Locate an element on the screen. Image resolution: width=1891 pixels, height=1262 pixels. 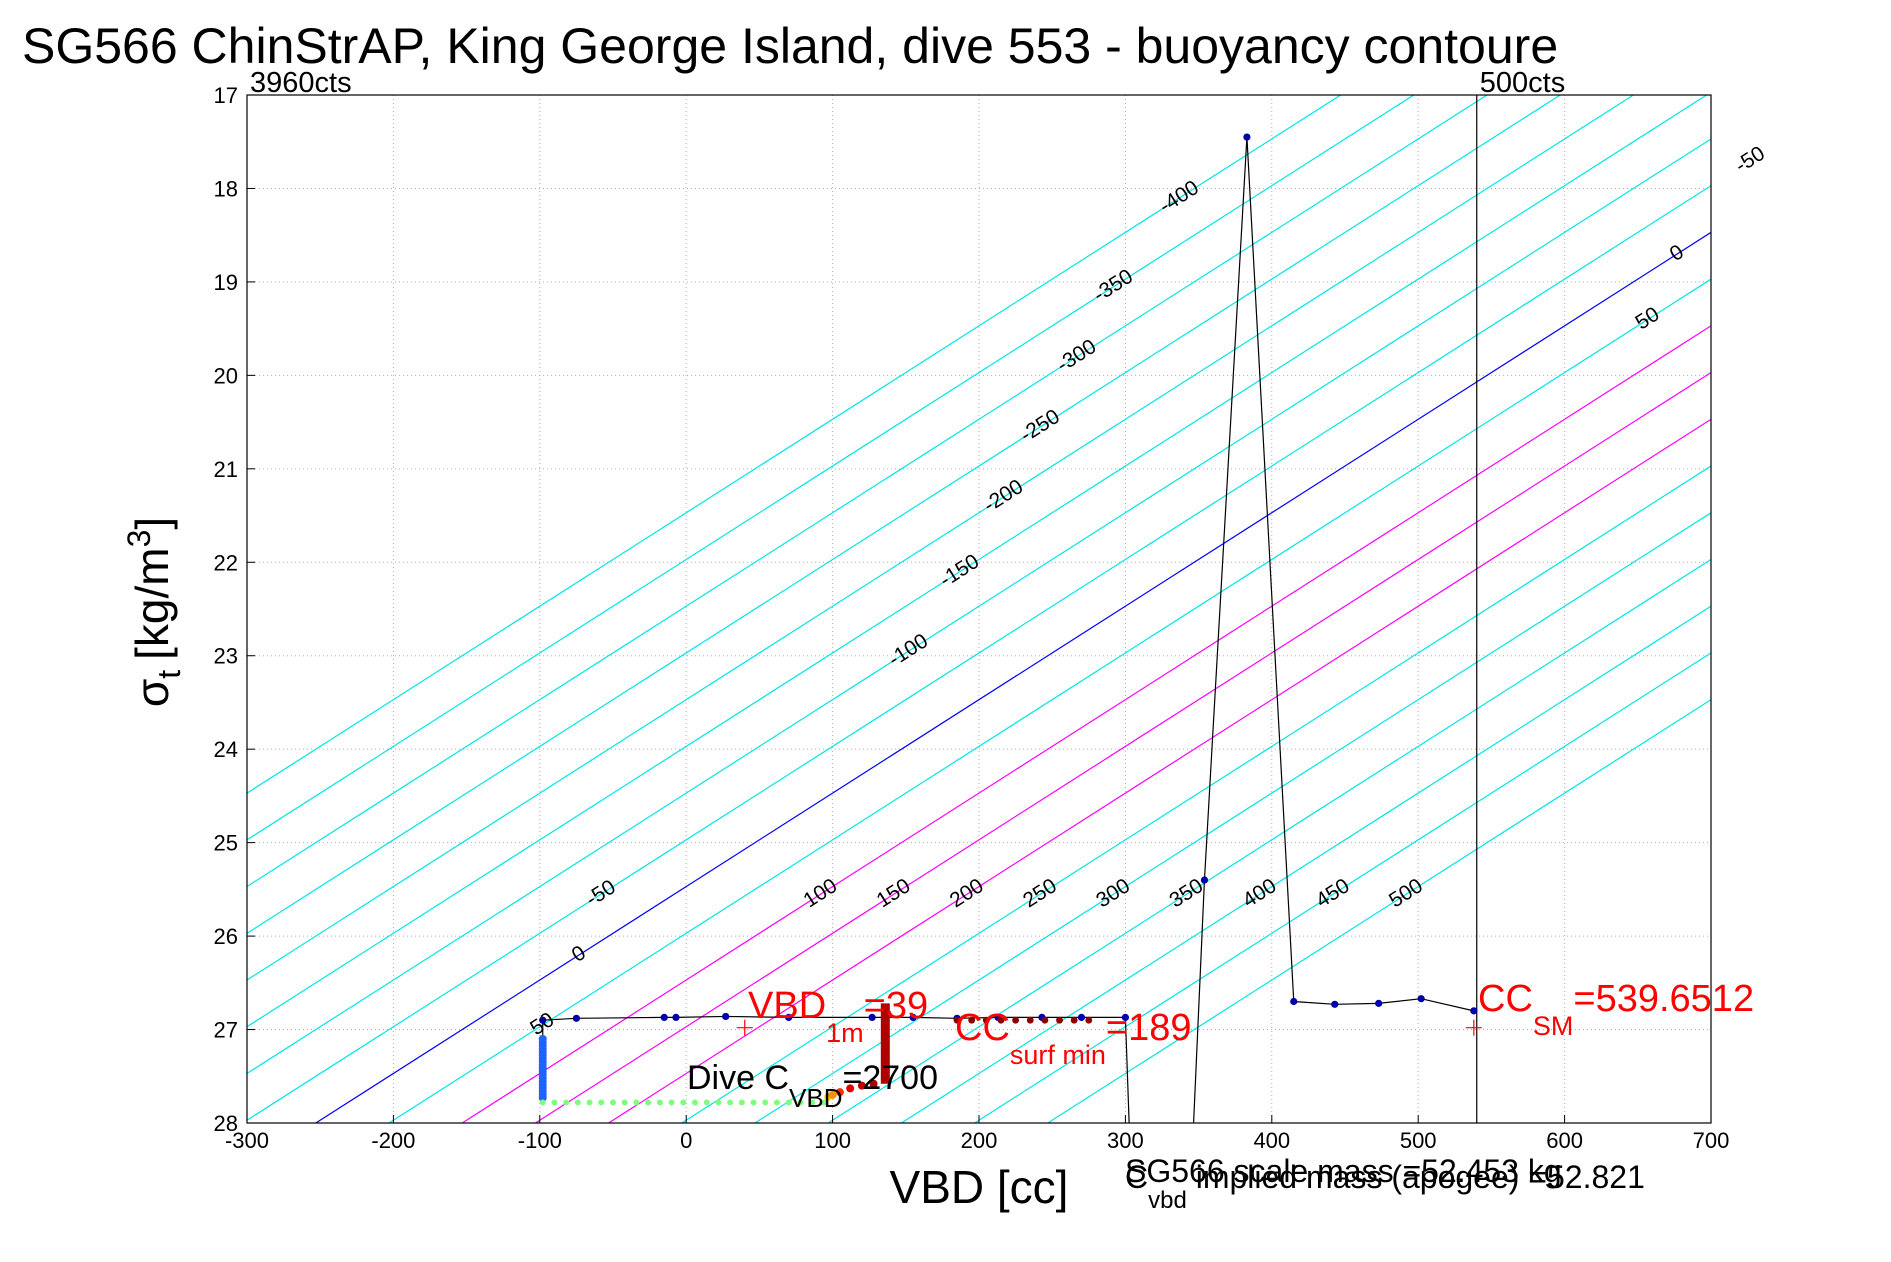
x-tick-label: 0 is located at coordinates (686, 1140).